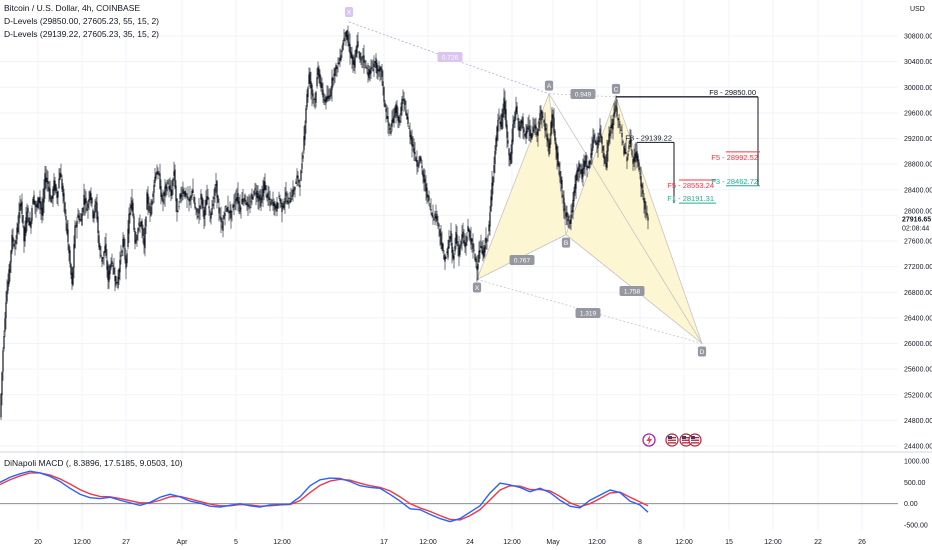  I want to click on currency-label: USD, so click(917, 9).